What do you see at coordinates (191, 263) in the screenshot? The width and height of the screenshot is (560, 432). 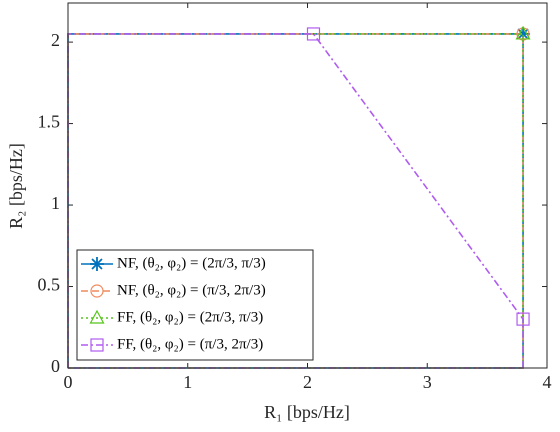 I see `legend-label: NF, (θ₂, φ₂) = (2π/3, π/3)` at bounding box center [191, 263].